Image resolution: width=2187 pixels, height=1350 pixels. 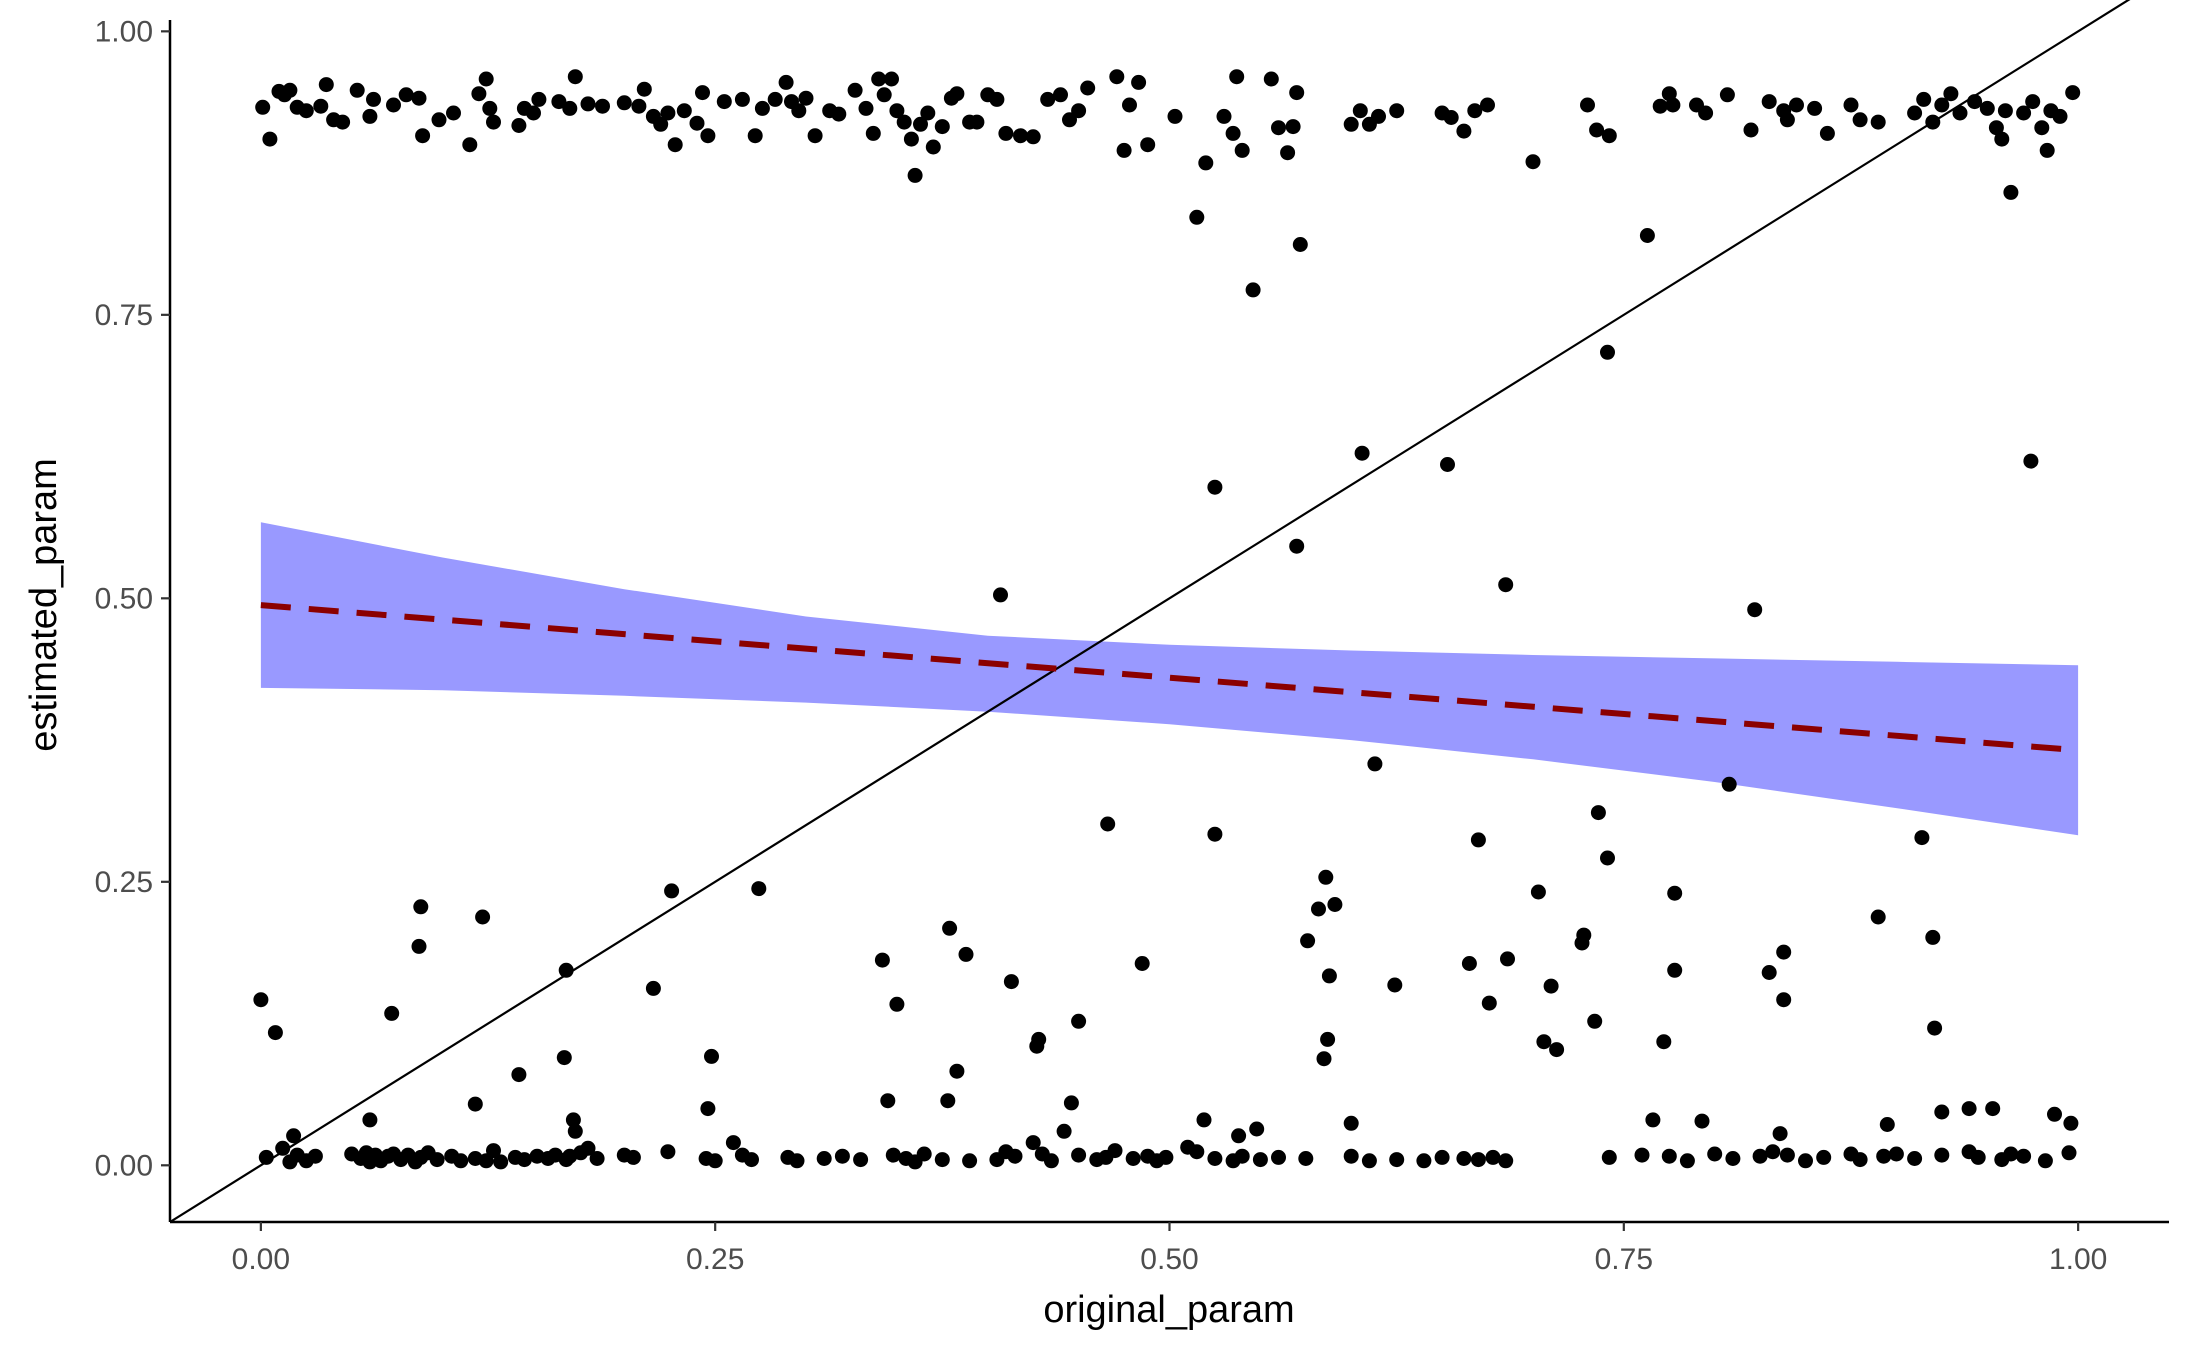 What do you see at coordinates (124, 1165) in the screenshot?
I see `y-tick-label: 0.00` at bounding box center [124, 1165].